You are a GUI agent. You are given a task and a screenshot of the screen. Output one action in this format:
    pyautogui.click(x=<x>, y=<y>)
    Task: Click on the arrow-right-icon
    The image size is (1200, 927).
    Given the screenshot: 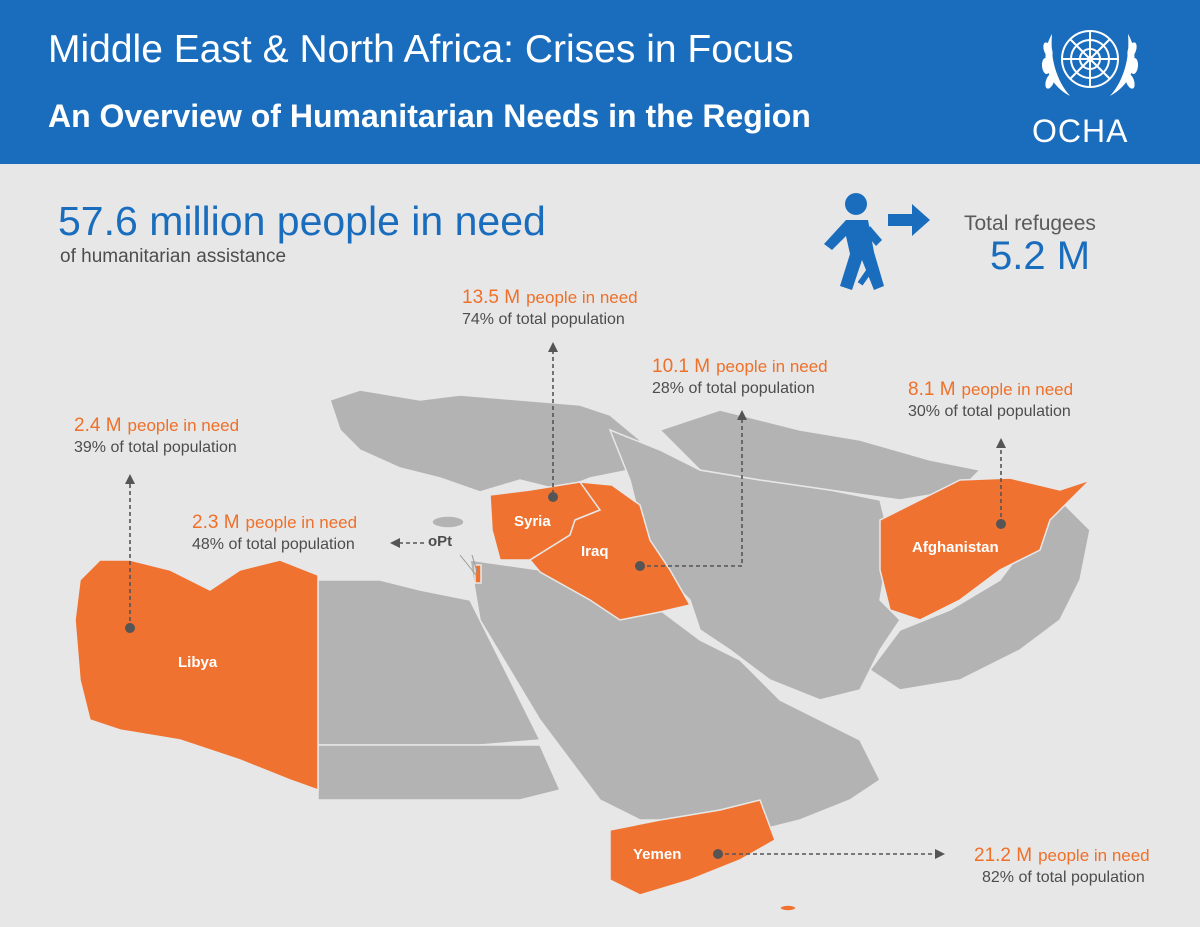 What is the action you would take?
    pyautogui.click(x=909, y=220)
    